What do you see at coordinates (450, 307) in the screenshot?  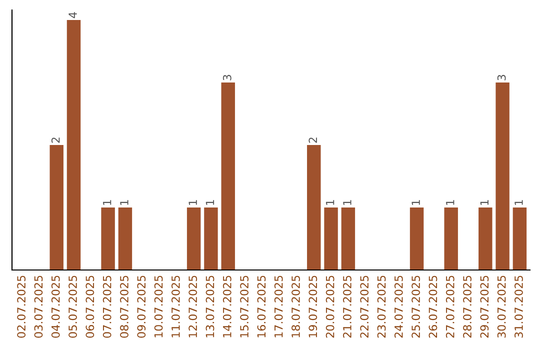 I see `x-tick-label: 27.07.2025` at bounding box center [450, 307].